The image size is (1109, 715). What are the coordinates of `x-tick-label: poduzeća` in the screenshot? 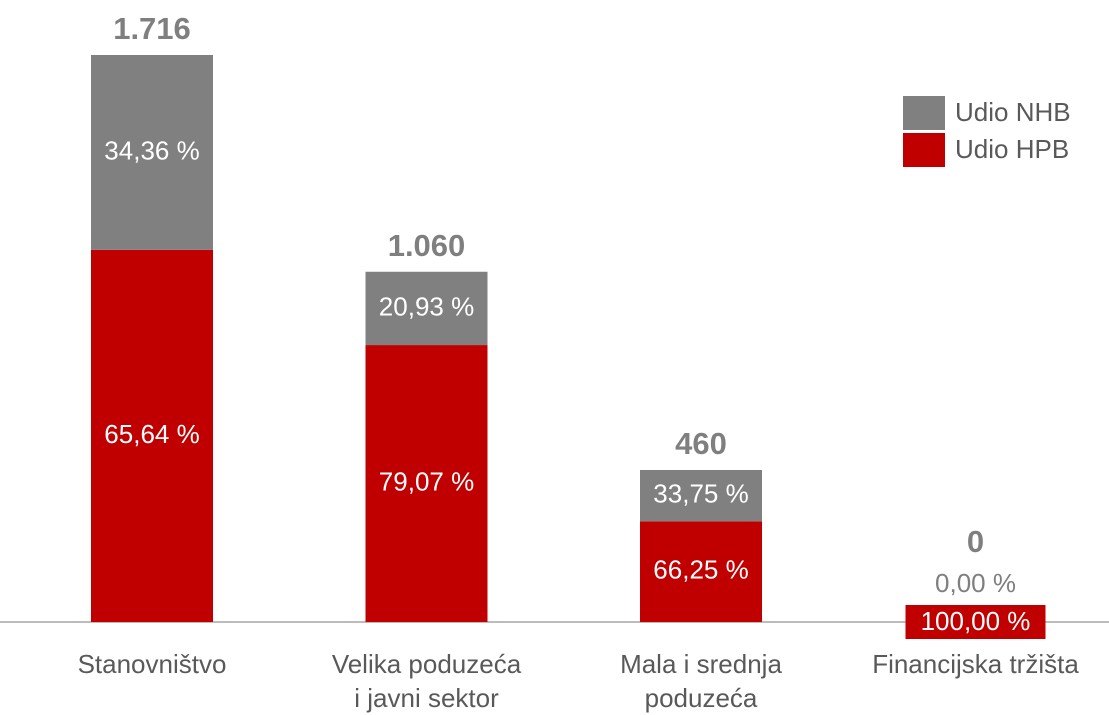 It's located at (701, 698).